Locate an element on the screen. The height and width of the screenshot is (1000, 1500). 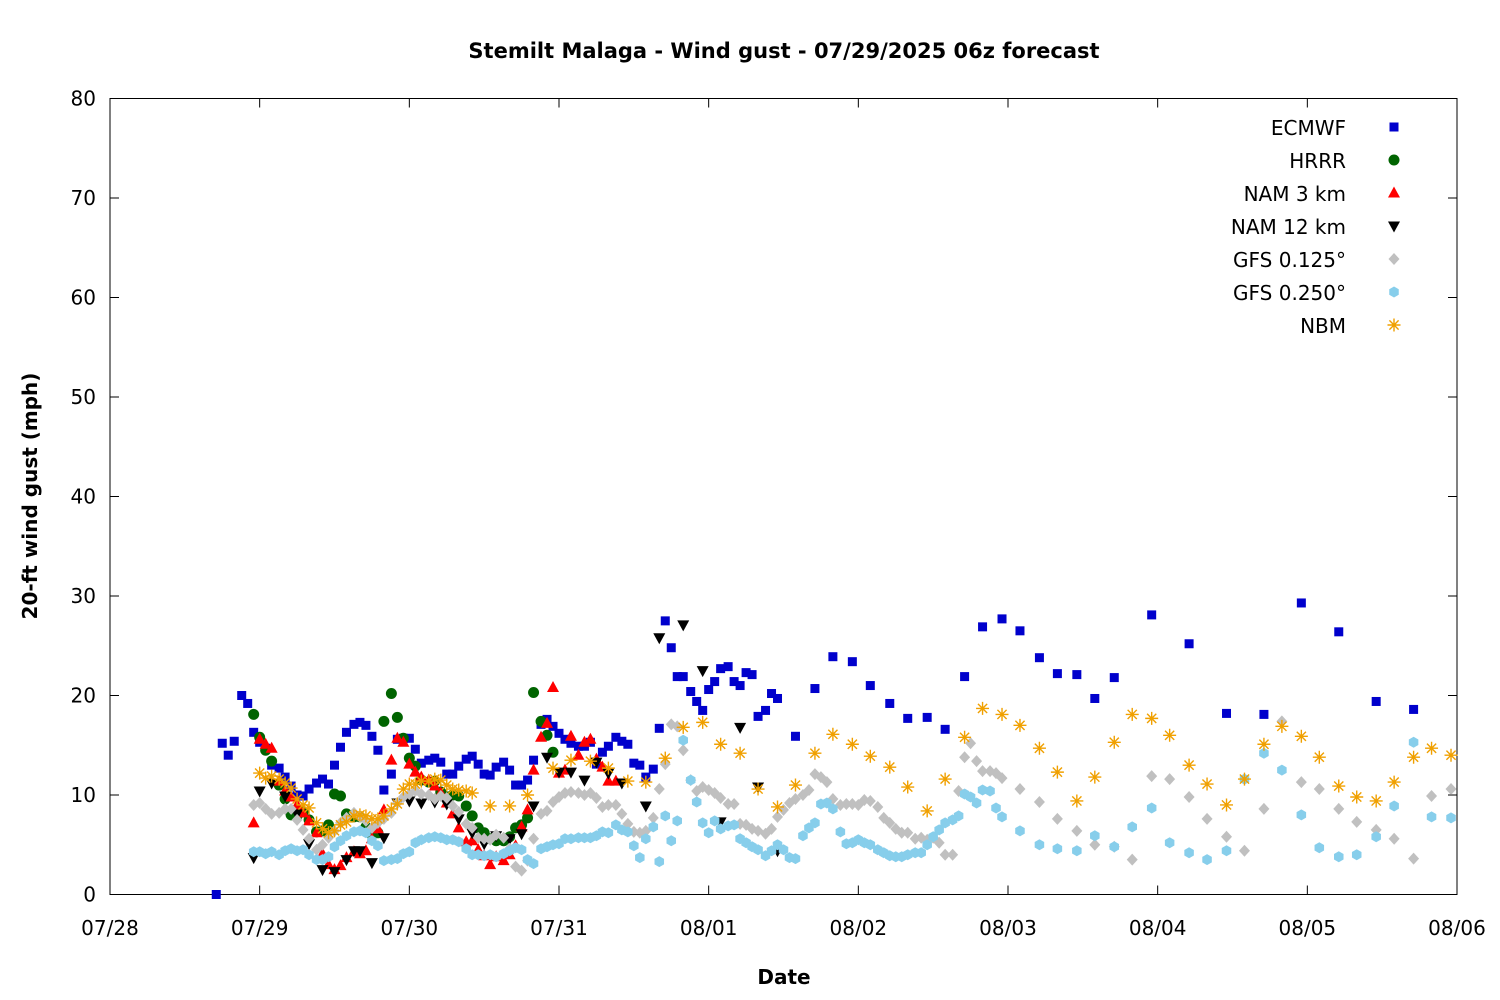
y-tick-label: 30 is located at coordinates (83, 596).